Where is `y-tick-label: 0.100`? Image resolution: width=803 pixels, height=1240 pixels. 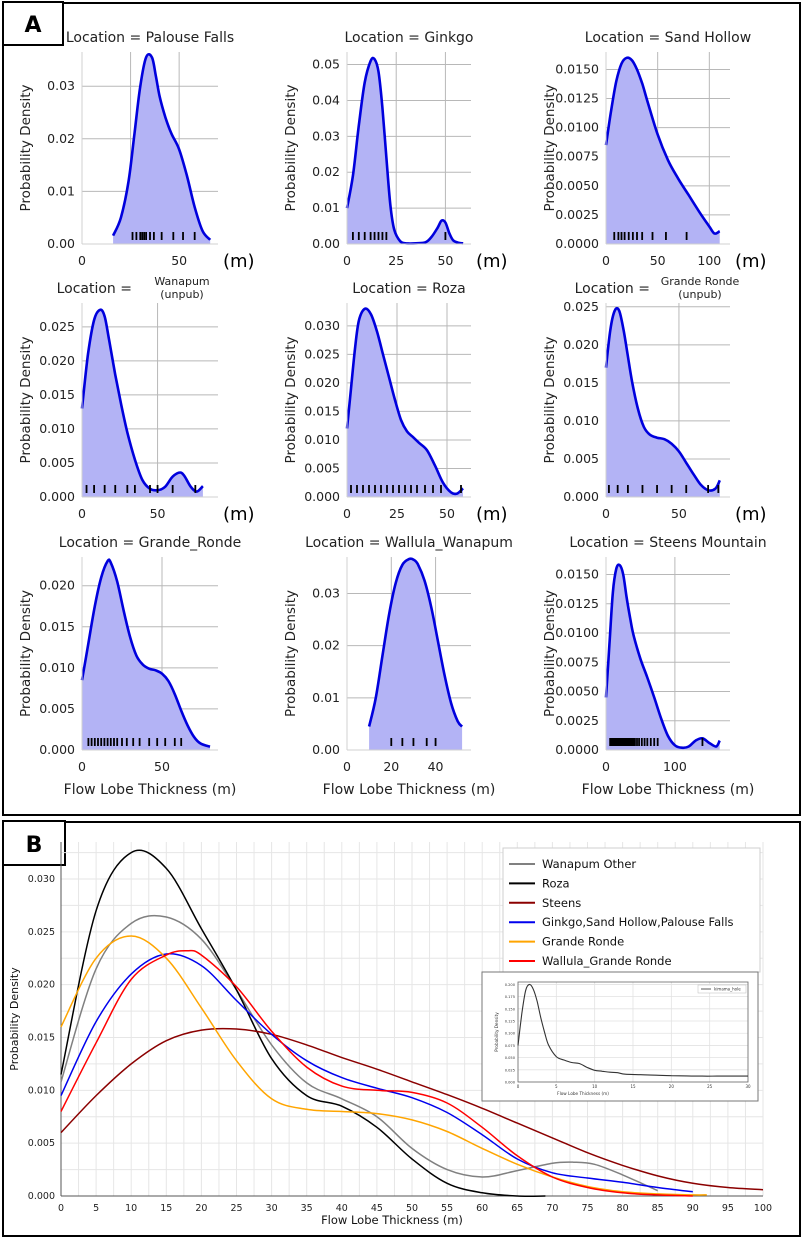
y-tick-label: 0.100 is located at coordinates (510, 1034).